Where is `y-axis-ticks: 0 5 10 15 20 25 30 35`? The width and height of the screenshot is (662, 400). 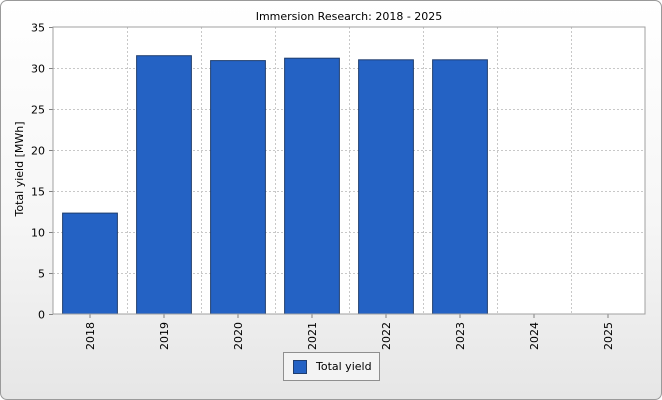
y-axis-ticks: 0 5 10 15 20 25 30 35 is located at coordinates (42, 172).